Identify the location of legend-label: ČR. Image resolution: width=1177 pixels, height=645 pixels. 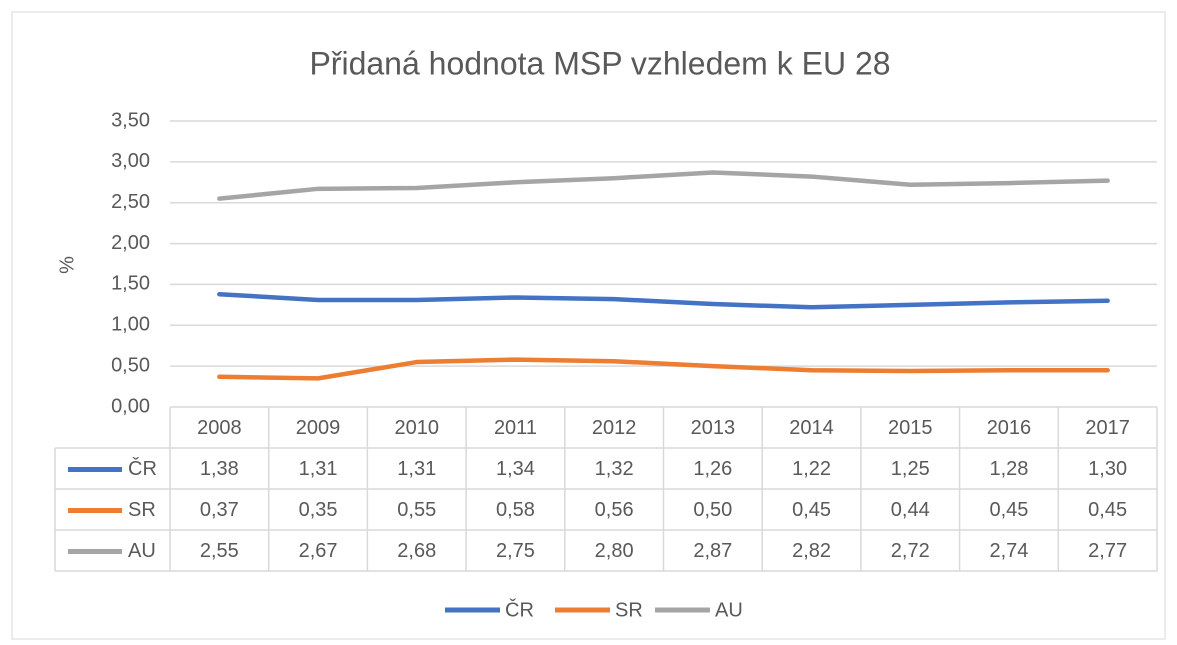
(519, 609).